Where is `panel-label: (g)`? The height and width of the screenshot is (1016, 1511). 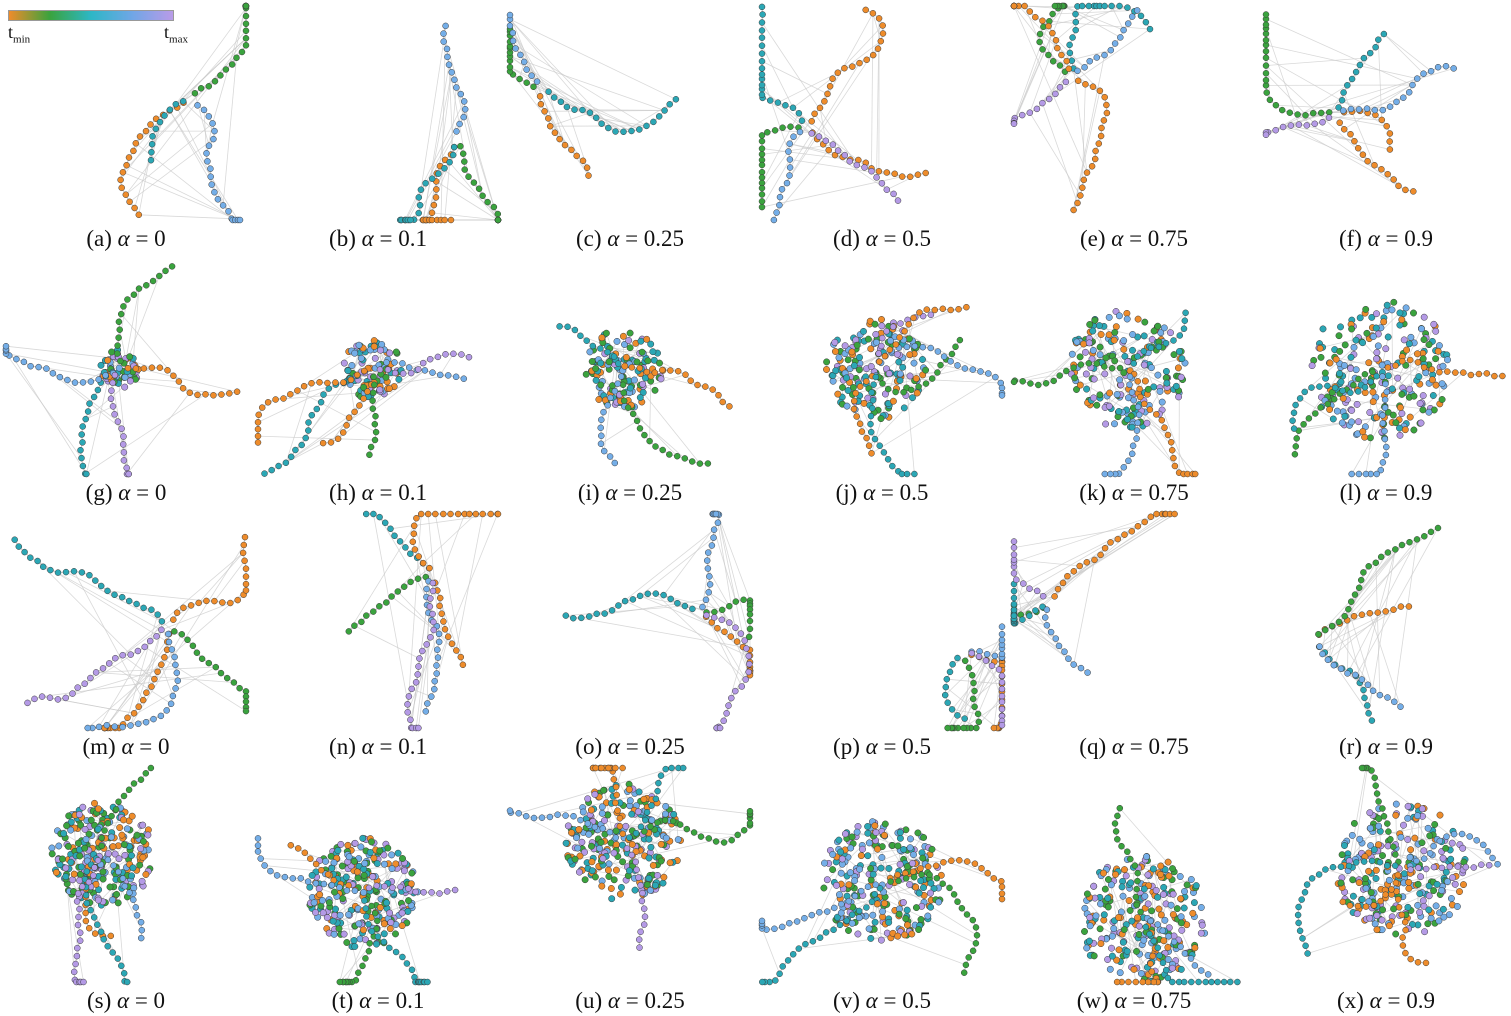 panel-label: (g) is located at coordinates (99, 492).